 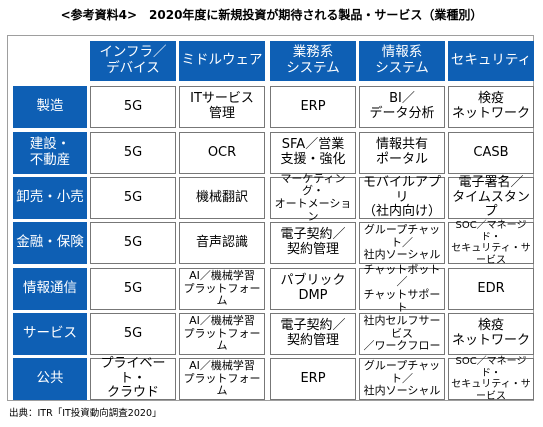 What do you see at coordinates (313, 197) in the screenshot?
I see `table-cell: マーケティング・ オートメーション` at bounding box center [313, 197].